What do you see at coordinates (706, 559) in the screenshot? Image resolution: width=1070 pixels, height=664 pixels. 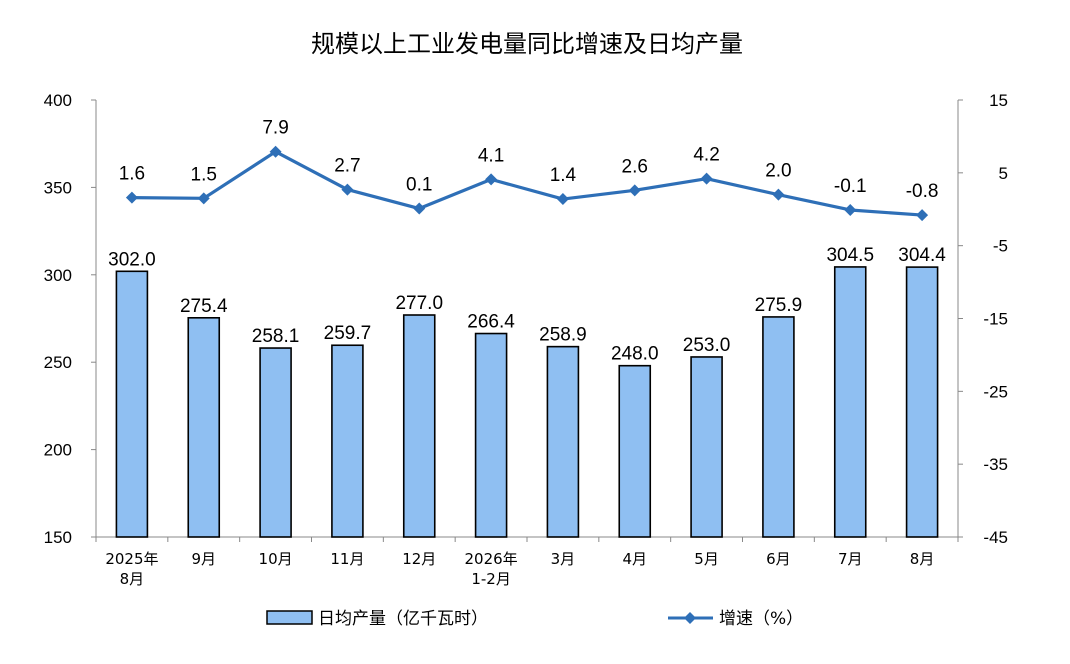 I see `x-tick-label: 5月` at bounding box center [706, 559].